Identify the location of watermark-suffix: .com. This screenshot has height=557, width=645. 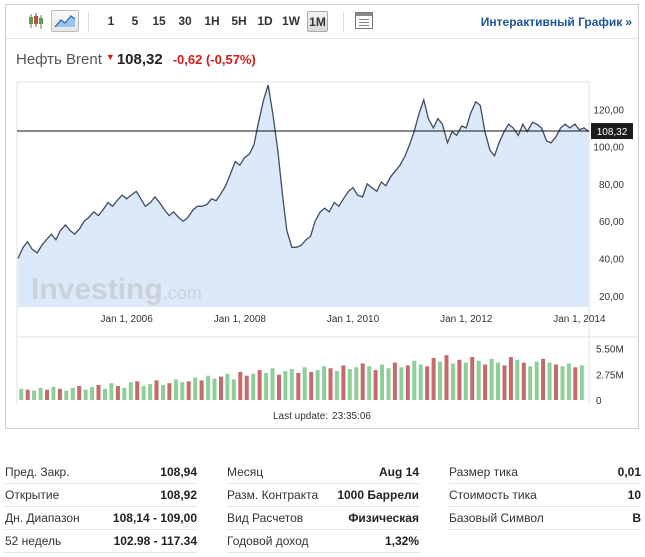
(182, 293).